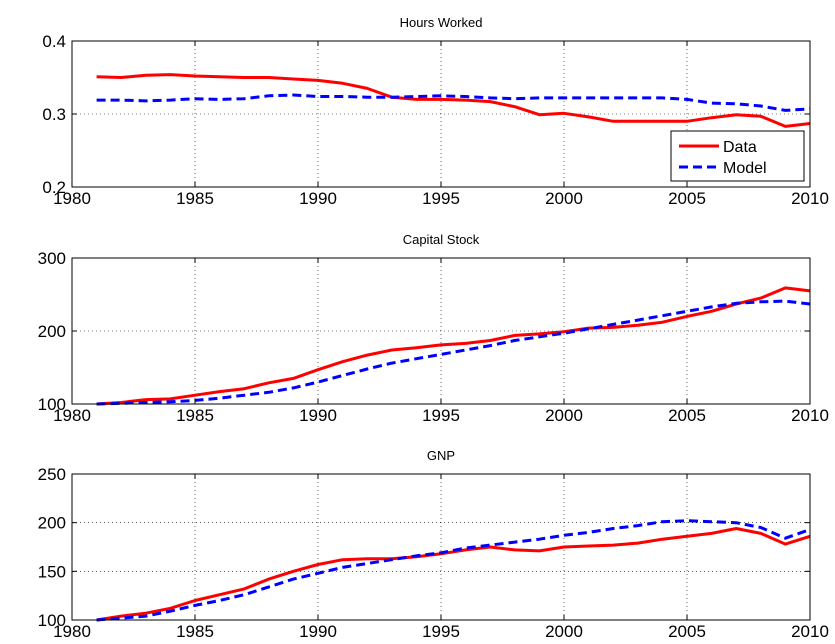 Image resolution: width=835 pixels, height=644 pixels. Describe the element at coordinates (453, 574) in the screenshot. I see `chart-3-series-data` at that location.